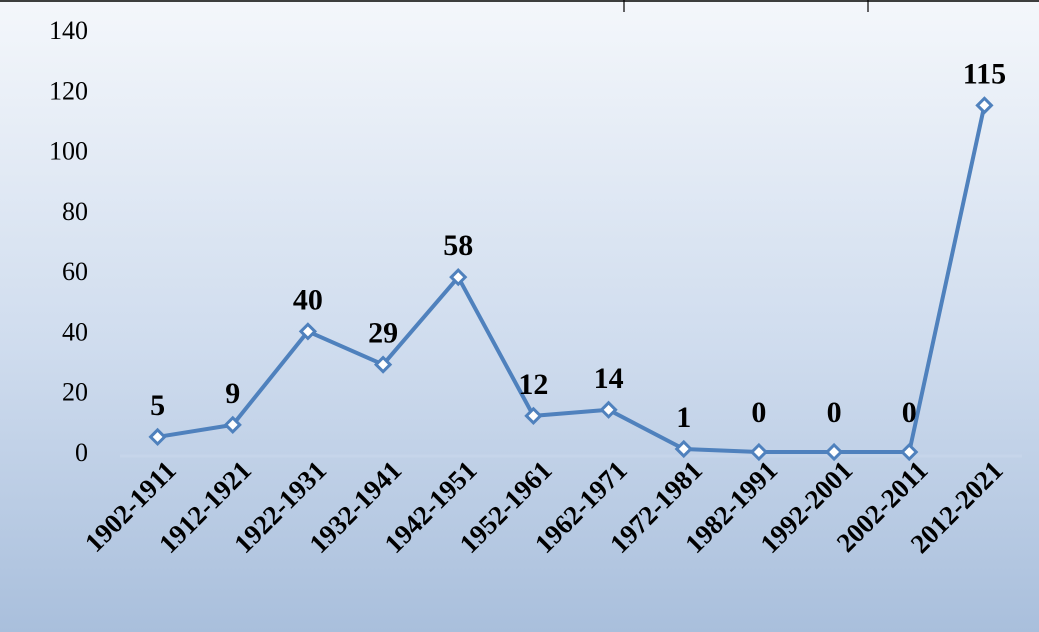 This screenshot has width=1039, height=632. What do you see at coordinates (458, 245) in the screenshot?
I see `data-label: 58` at bounding box center [458, 245].